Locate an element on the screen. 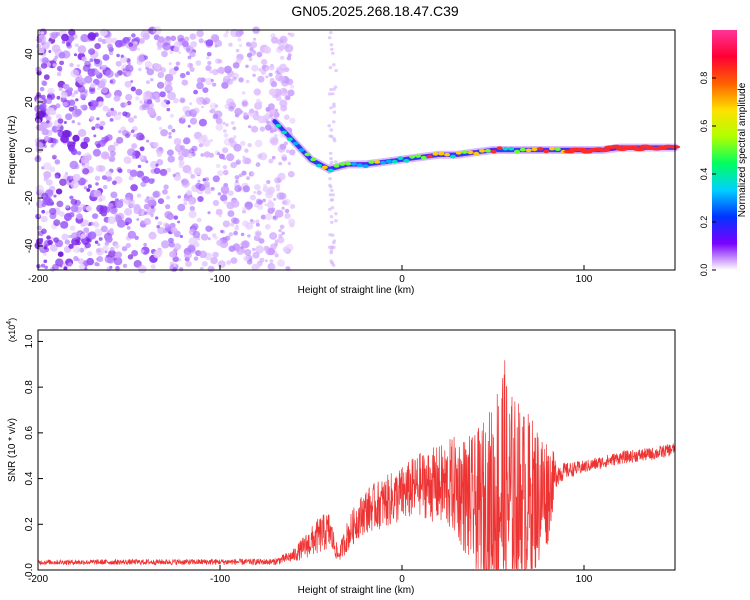 The width and height of the screenshot is (750, 600). colorbar-gradient is located at coordinates (724, 150).